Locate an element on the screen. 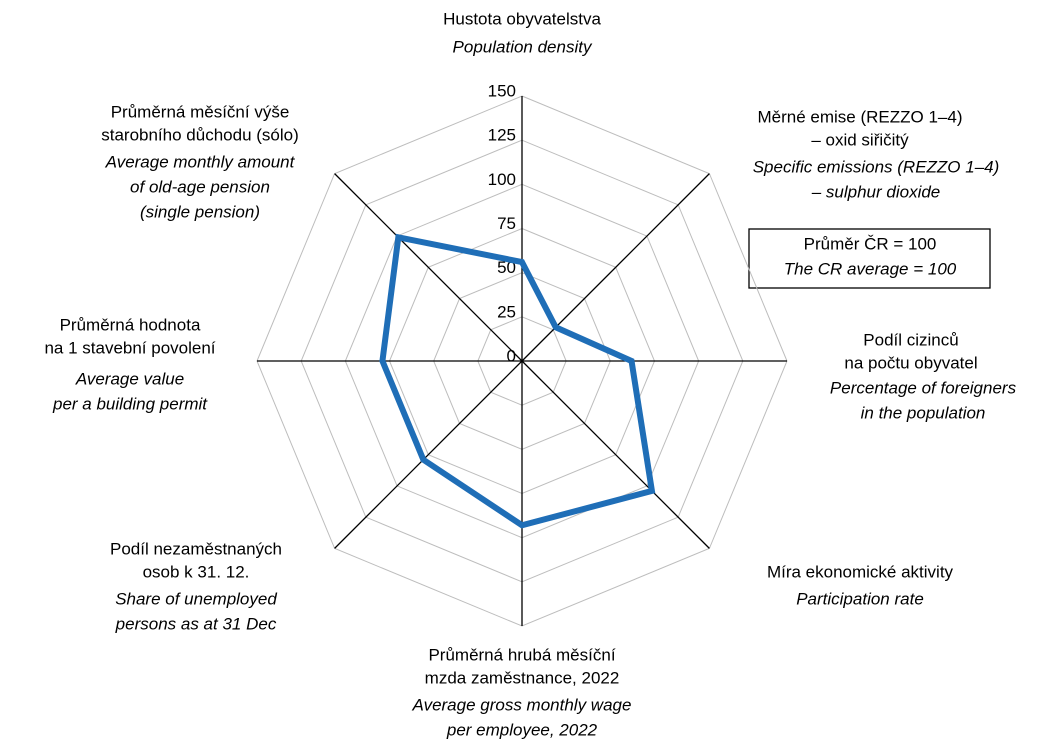 The width and height of the screenshot is (1049, 743). axis-label: Míra ekonomické aktivity is located at coordinates (860, 571).